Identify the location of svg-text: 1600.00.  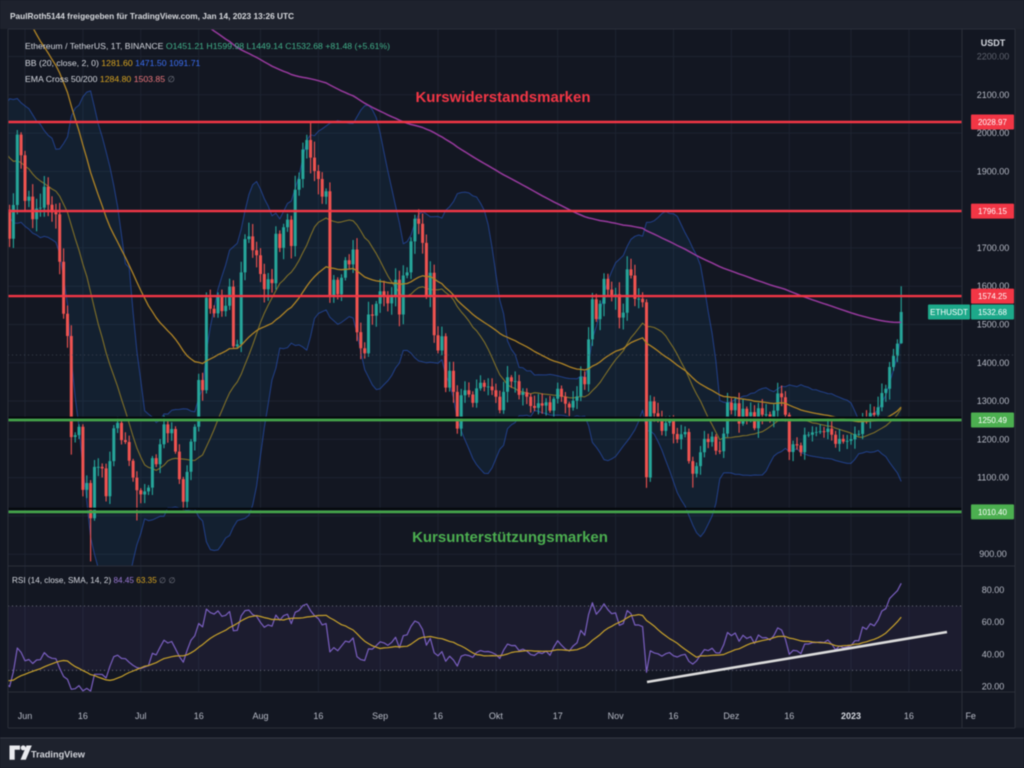
(993, 286).